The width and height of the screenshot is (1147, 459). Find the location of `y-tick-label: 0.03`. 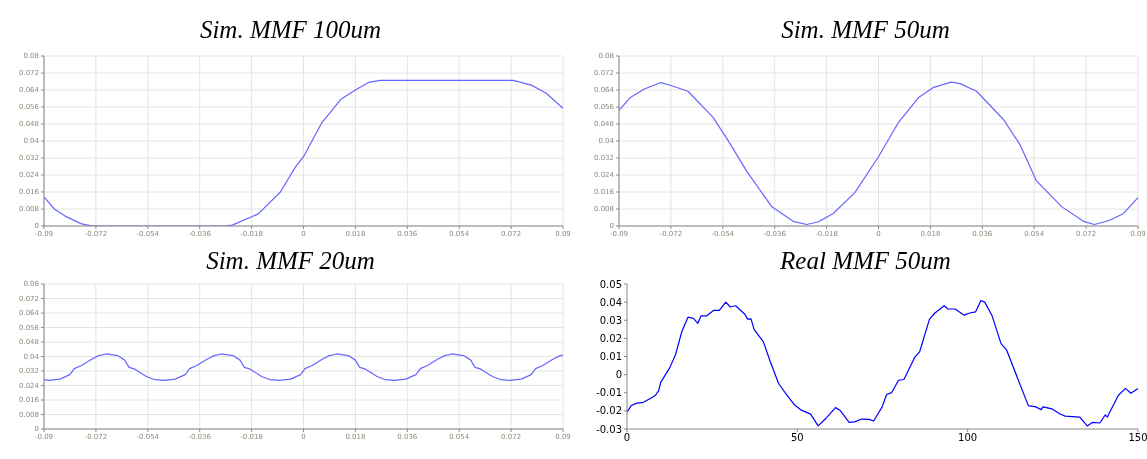

y-tick-label: 0.03 is located at coordinates (610, 320).